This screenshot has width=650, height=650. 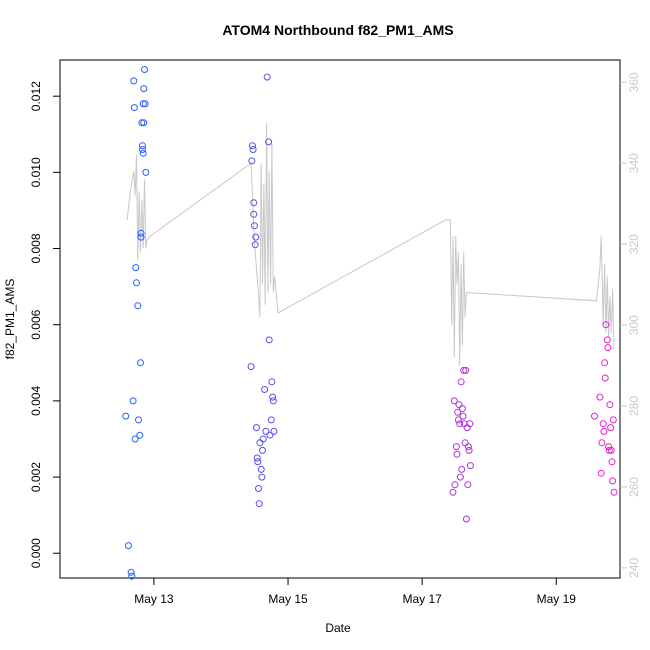 I want to click on y-tick-label: 0.004, so click(x=36, y=401).